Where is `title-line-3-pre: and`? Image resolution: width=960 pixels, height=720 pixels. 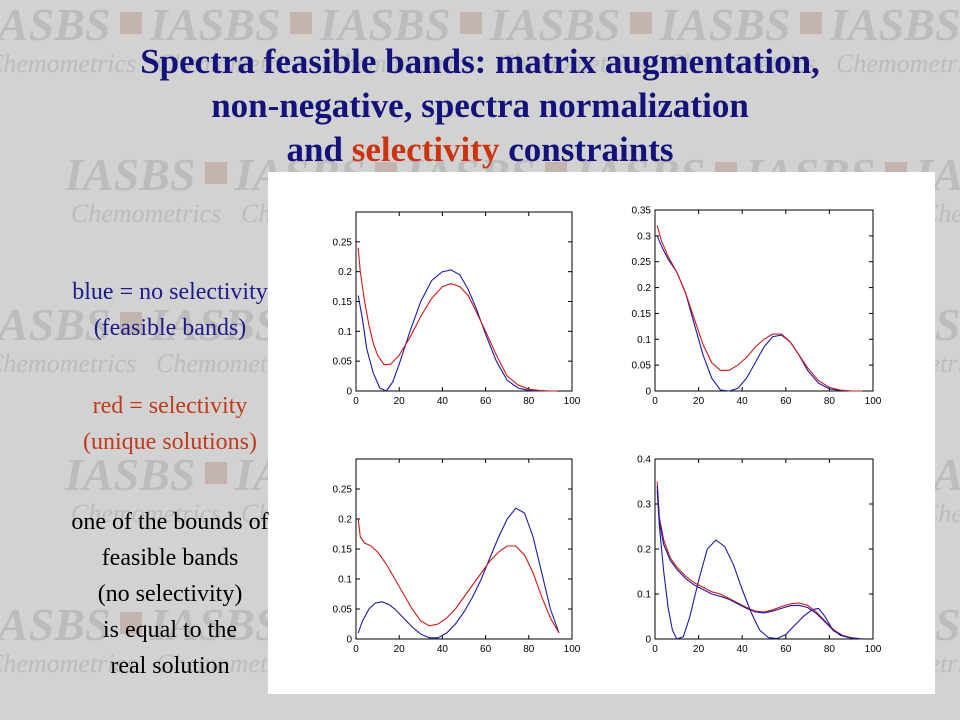
title-line-3-pre: and is located at coordinates (319, 149).